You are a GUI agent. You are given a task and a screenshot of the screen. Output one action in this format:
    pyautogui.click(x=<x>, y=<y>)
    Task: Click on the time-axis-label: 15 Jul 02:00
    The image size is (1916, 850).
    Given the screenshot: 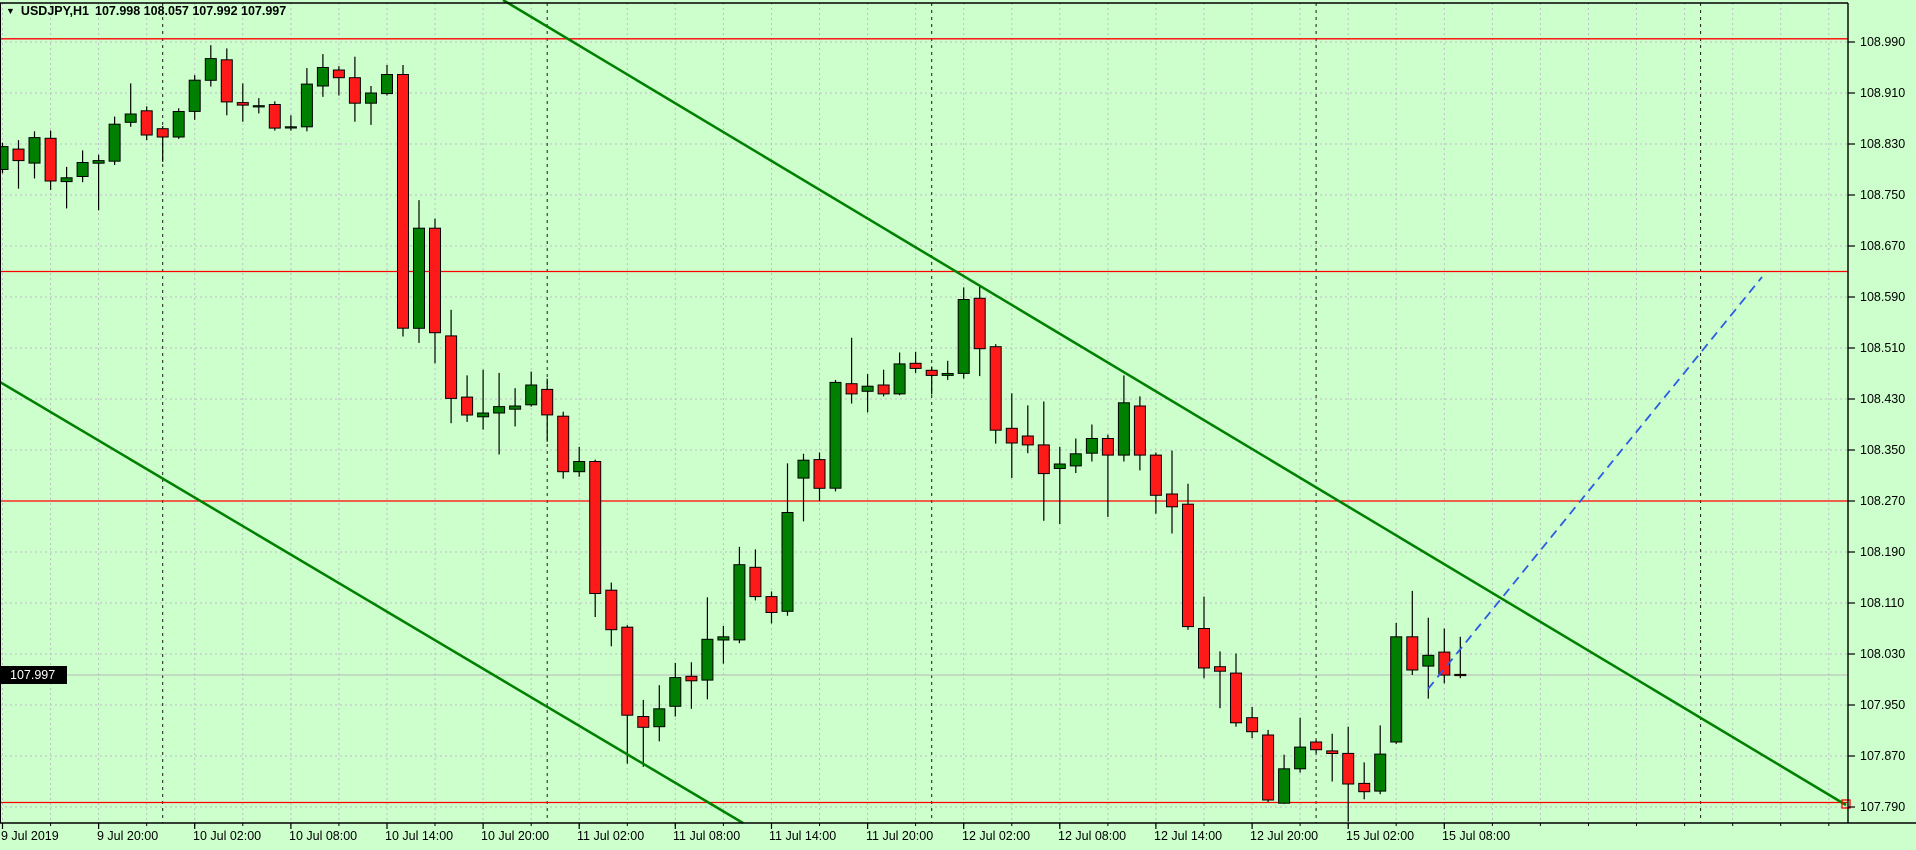 What is the action you would take?
    pyautogui.click(x=1380, y=836)
    